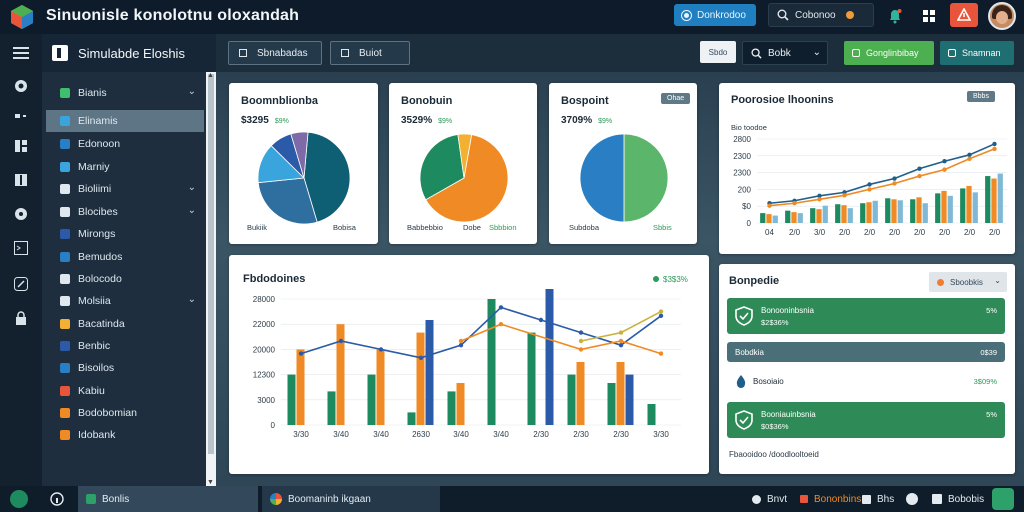 The height and width of the screenshot is (512, 1024). What do you see at coordinates (266, 400) in the screenshot?
I see `y-tick-label: 3000` at bounding box center [266, 400].